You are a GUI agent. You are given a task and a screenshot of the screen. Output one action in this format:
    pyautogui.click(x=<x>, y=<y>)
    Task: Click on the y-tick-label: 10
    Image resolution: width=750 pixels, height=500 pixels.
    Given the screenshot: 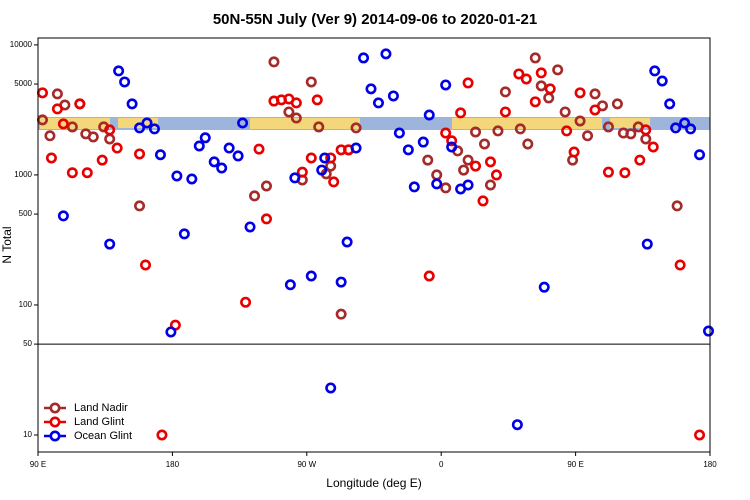 What is the action you would take?
    pyautogui.click(x=27, y=434)
    